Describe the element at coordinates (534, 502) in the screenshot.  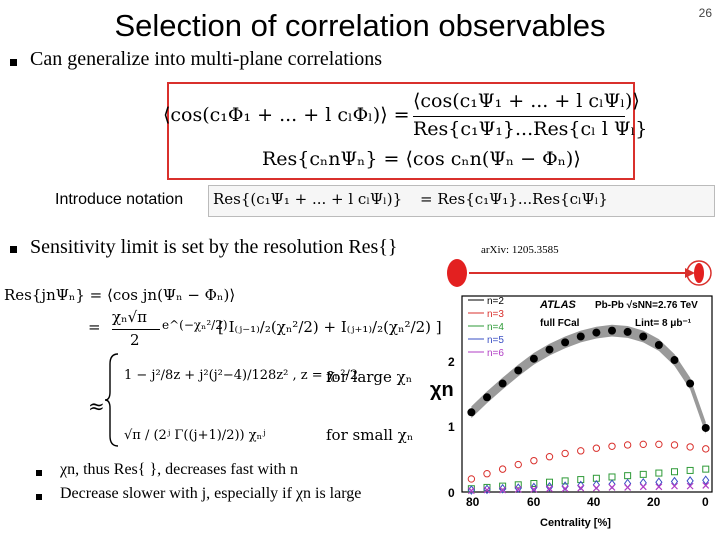
I see `x-tick-label: 60` at that location.